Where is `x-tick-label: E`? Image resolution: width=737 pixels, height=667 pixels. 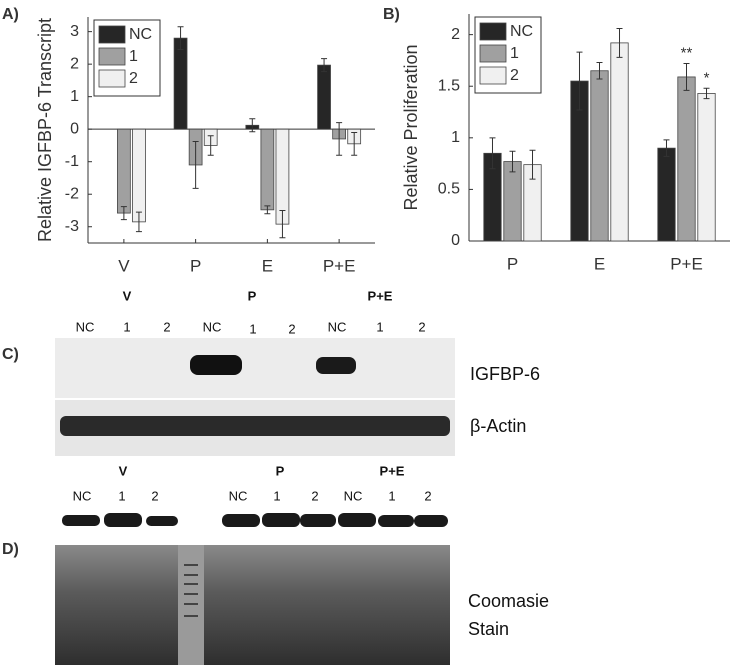 x-tick-label: E is located at coordinates (267, 265).